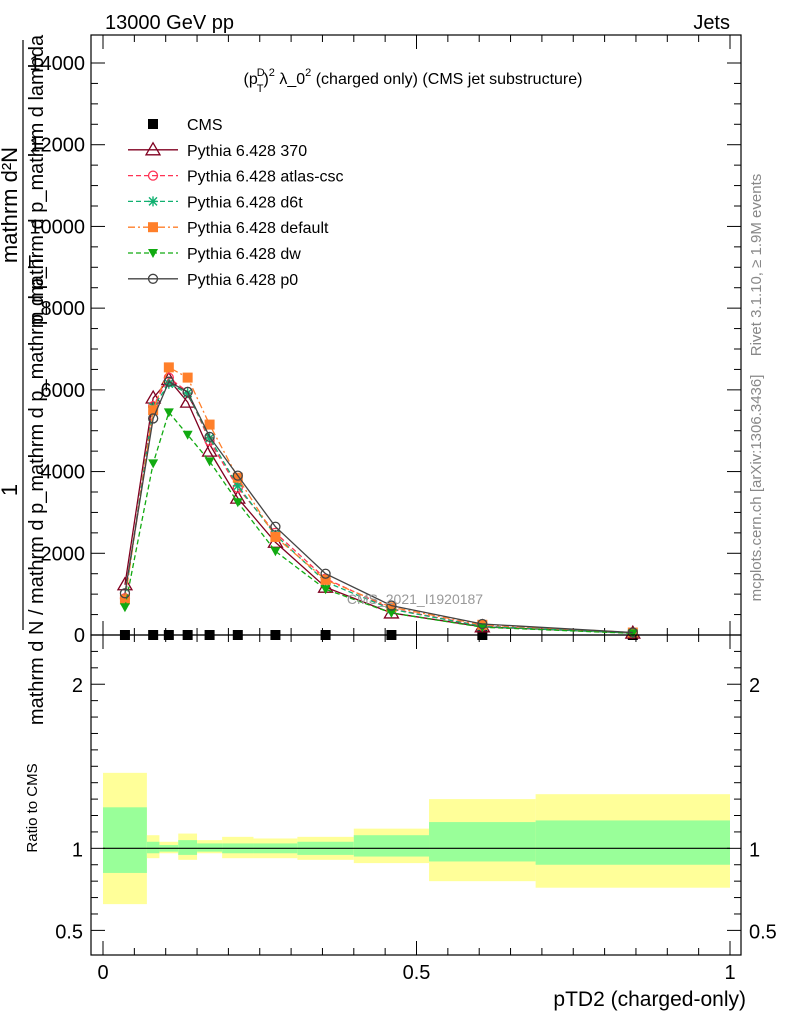  Describe the element at coordinates (711, 23) in the screenshot. I see `header-right: Jets` at that location.